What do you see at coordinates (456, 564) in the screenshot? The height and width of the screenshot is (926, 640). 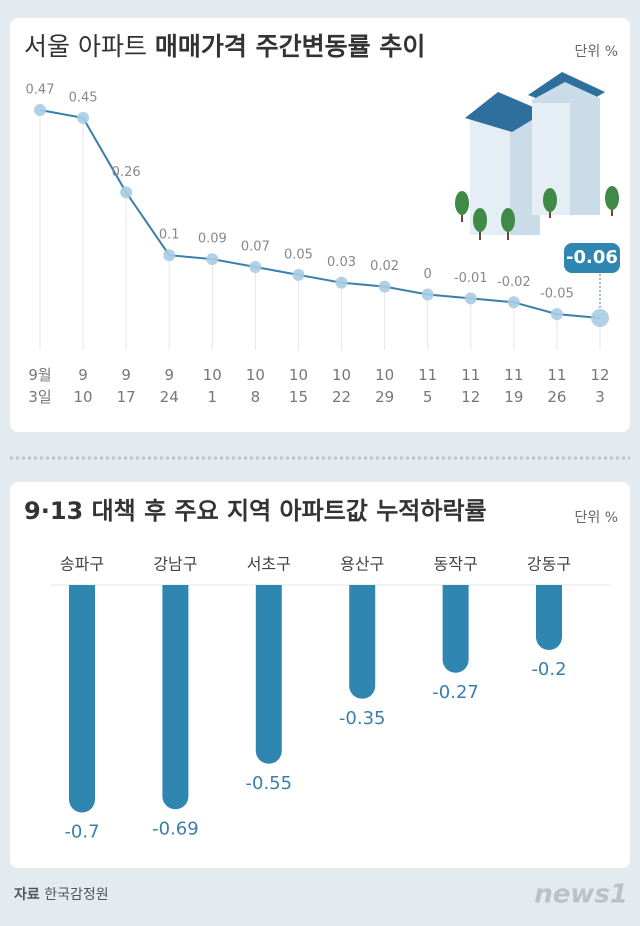 I see `x-tick-label: 동작구` at bounding box center [456, 564].